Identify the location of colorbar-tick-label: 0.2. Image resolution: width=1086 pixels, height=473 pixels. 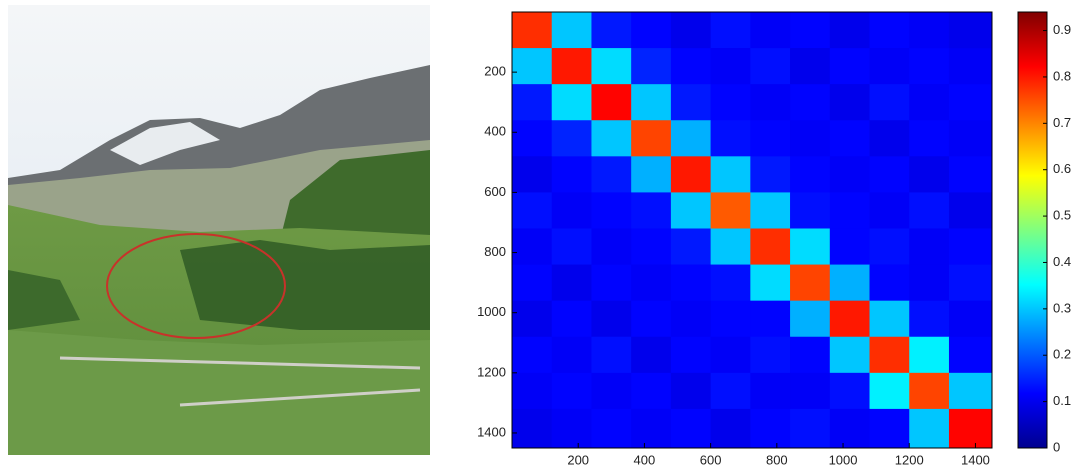
(1062, 354).